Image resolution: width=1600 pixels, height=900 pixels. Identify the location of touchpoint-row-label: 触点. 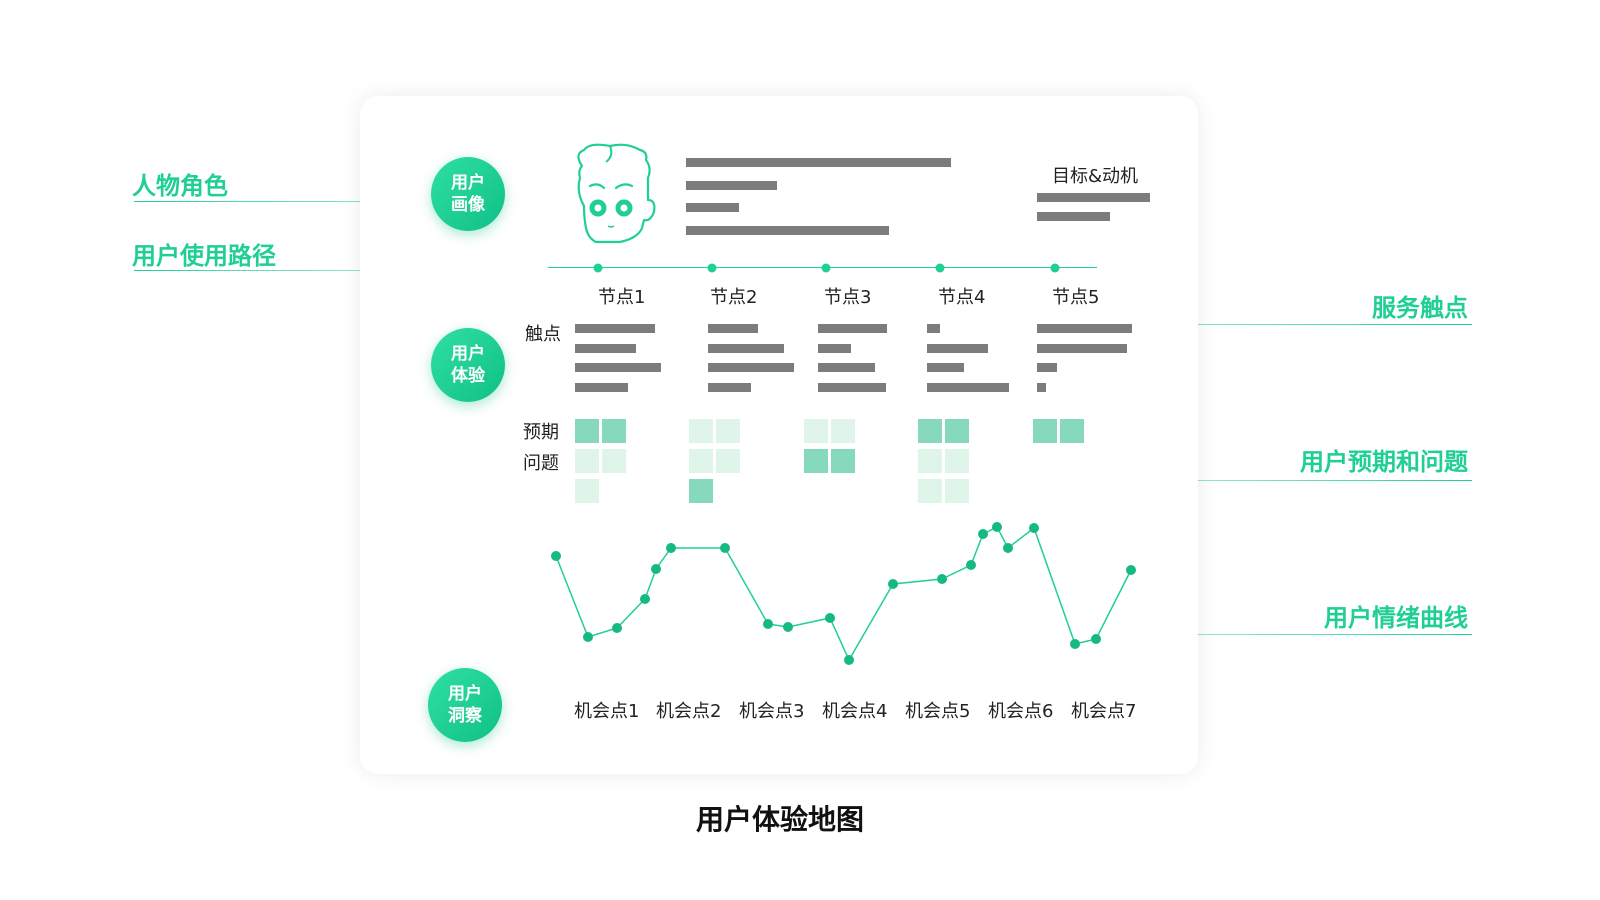
(543, 334).